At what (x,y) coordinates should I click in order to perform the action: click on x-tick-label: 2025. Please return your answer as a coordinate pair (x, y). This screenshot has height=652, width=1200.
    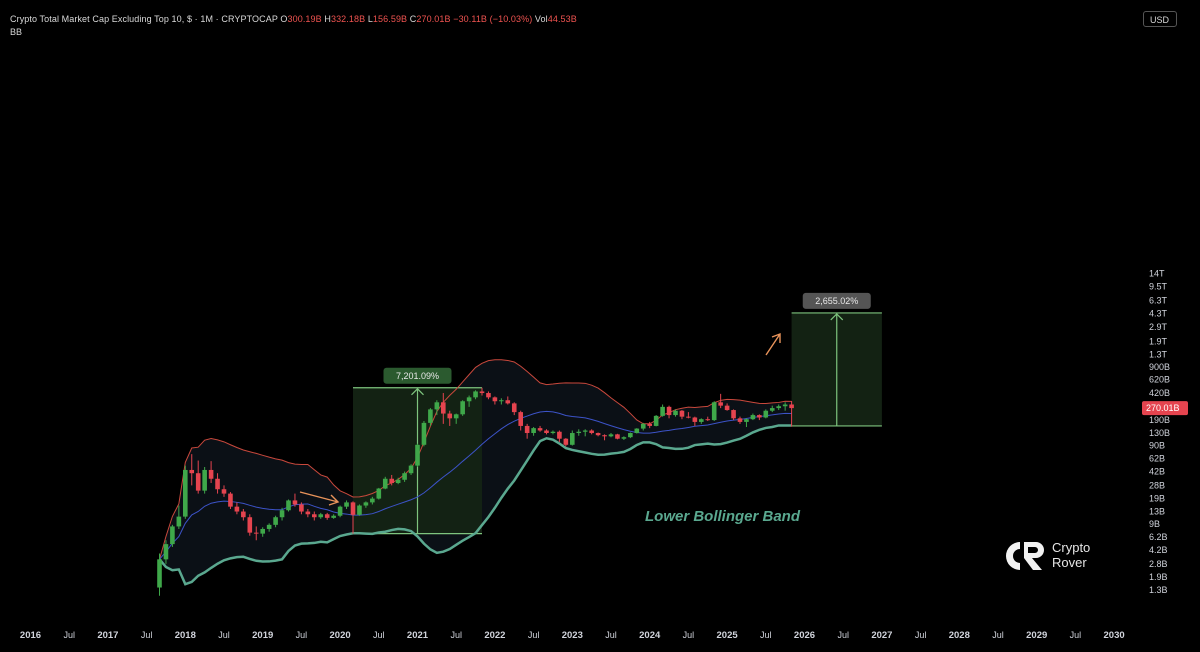
    Looking at the image, I should click on (728, 635).